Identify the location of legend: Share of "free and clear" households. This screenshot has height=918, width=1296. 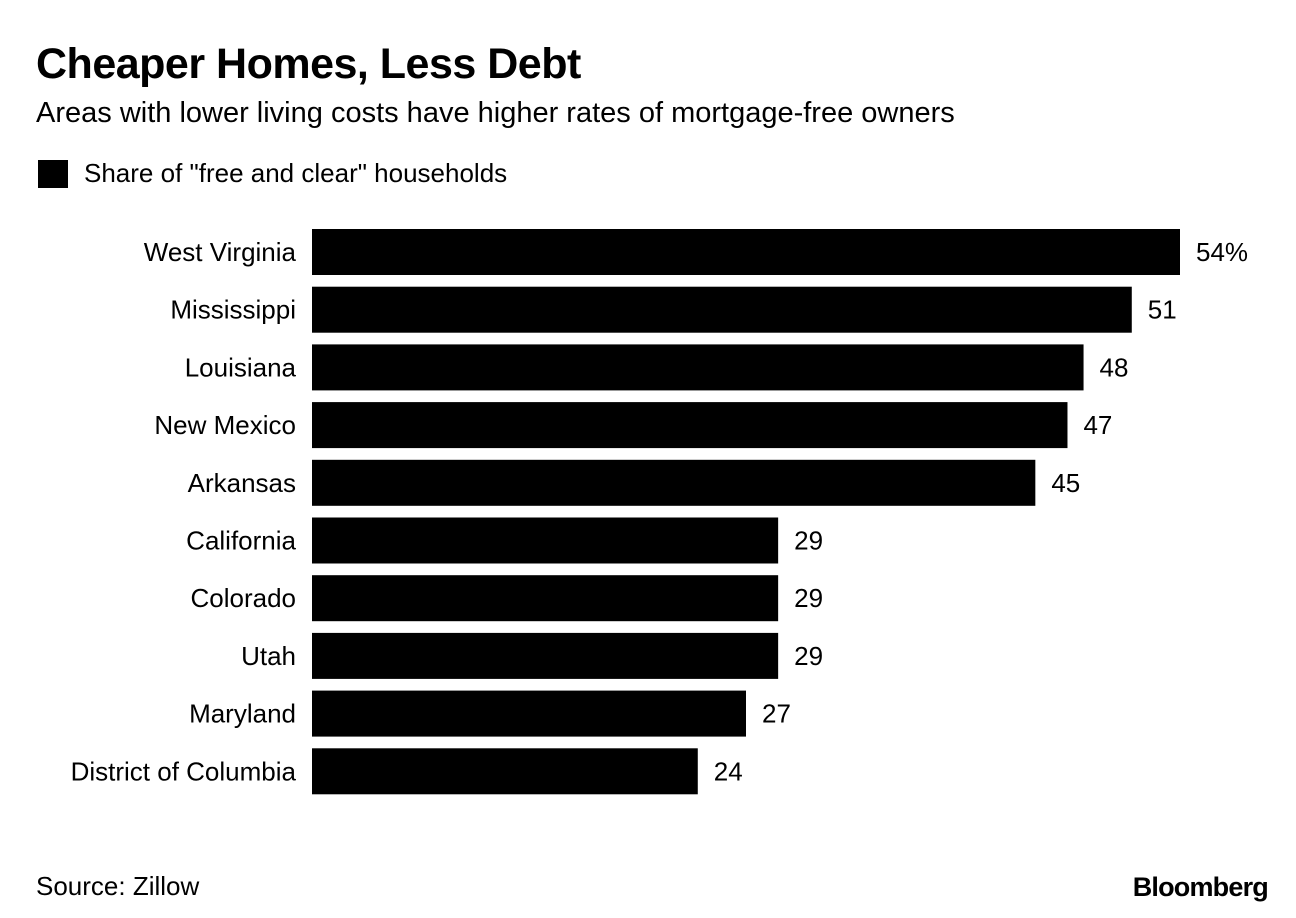
(272, 173).